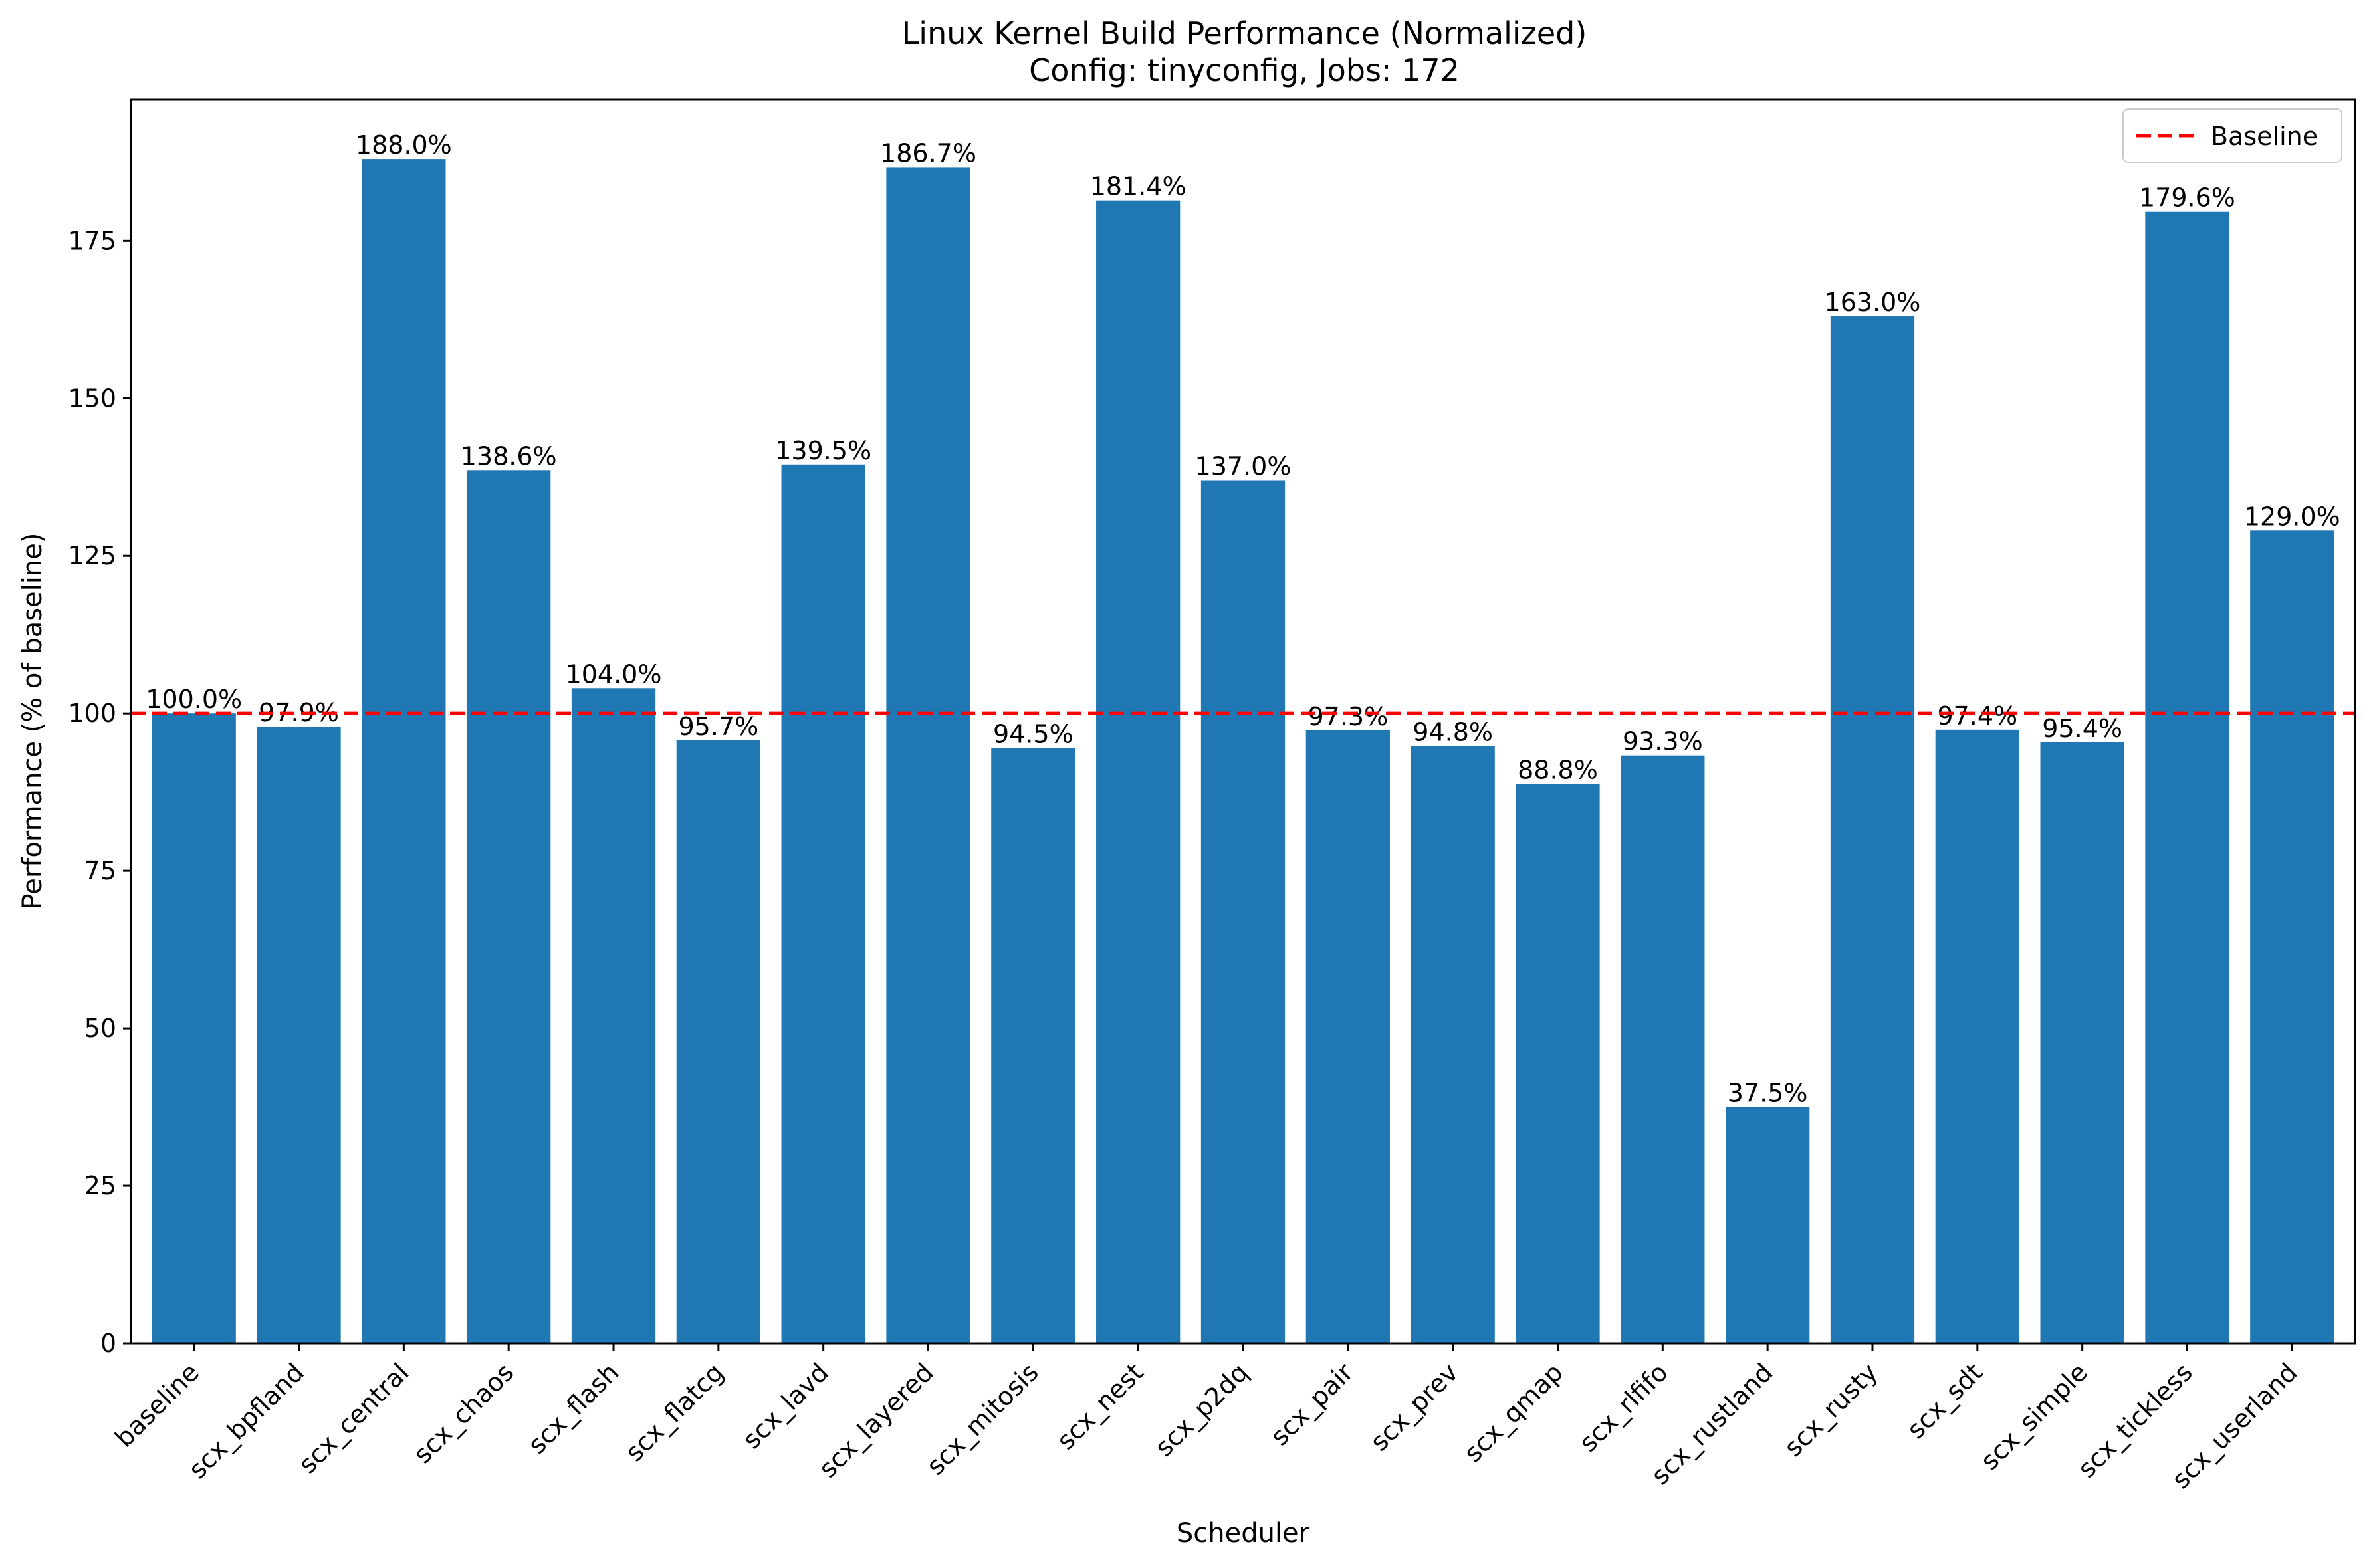 This screenshot has width=2373, height=1568. I want to click on y-tick-label: 175, so click(92, 240).